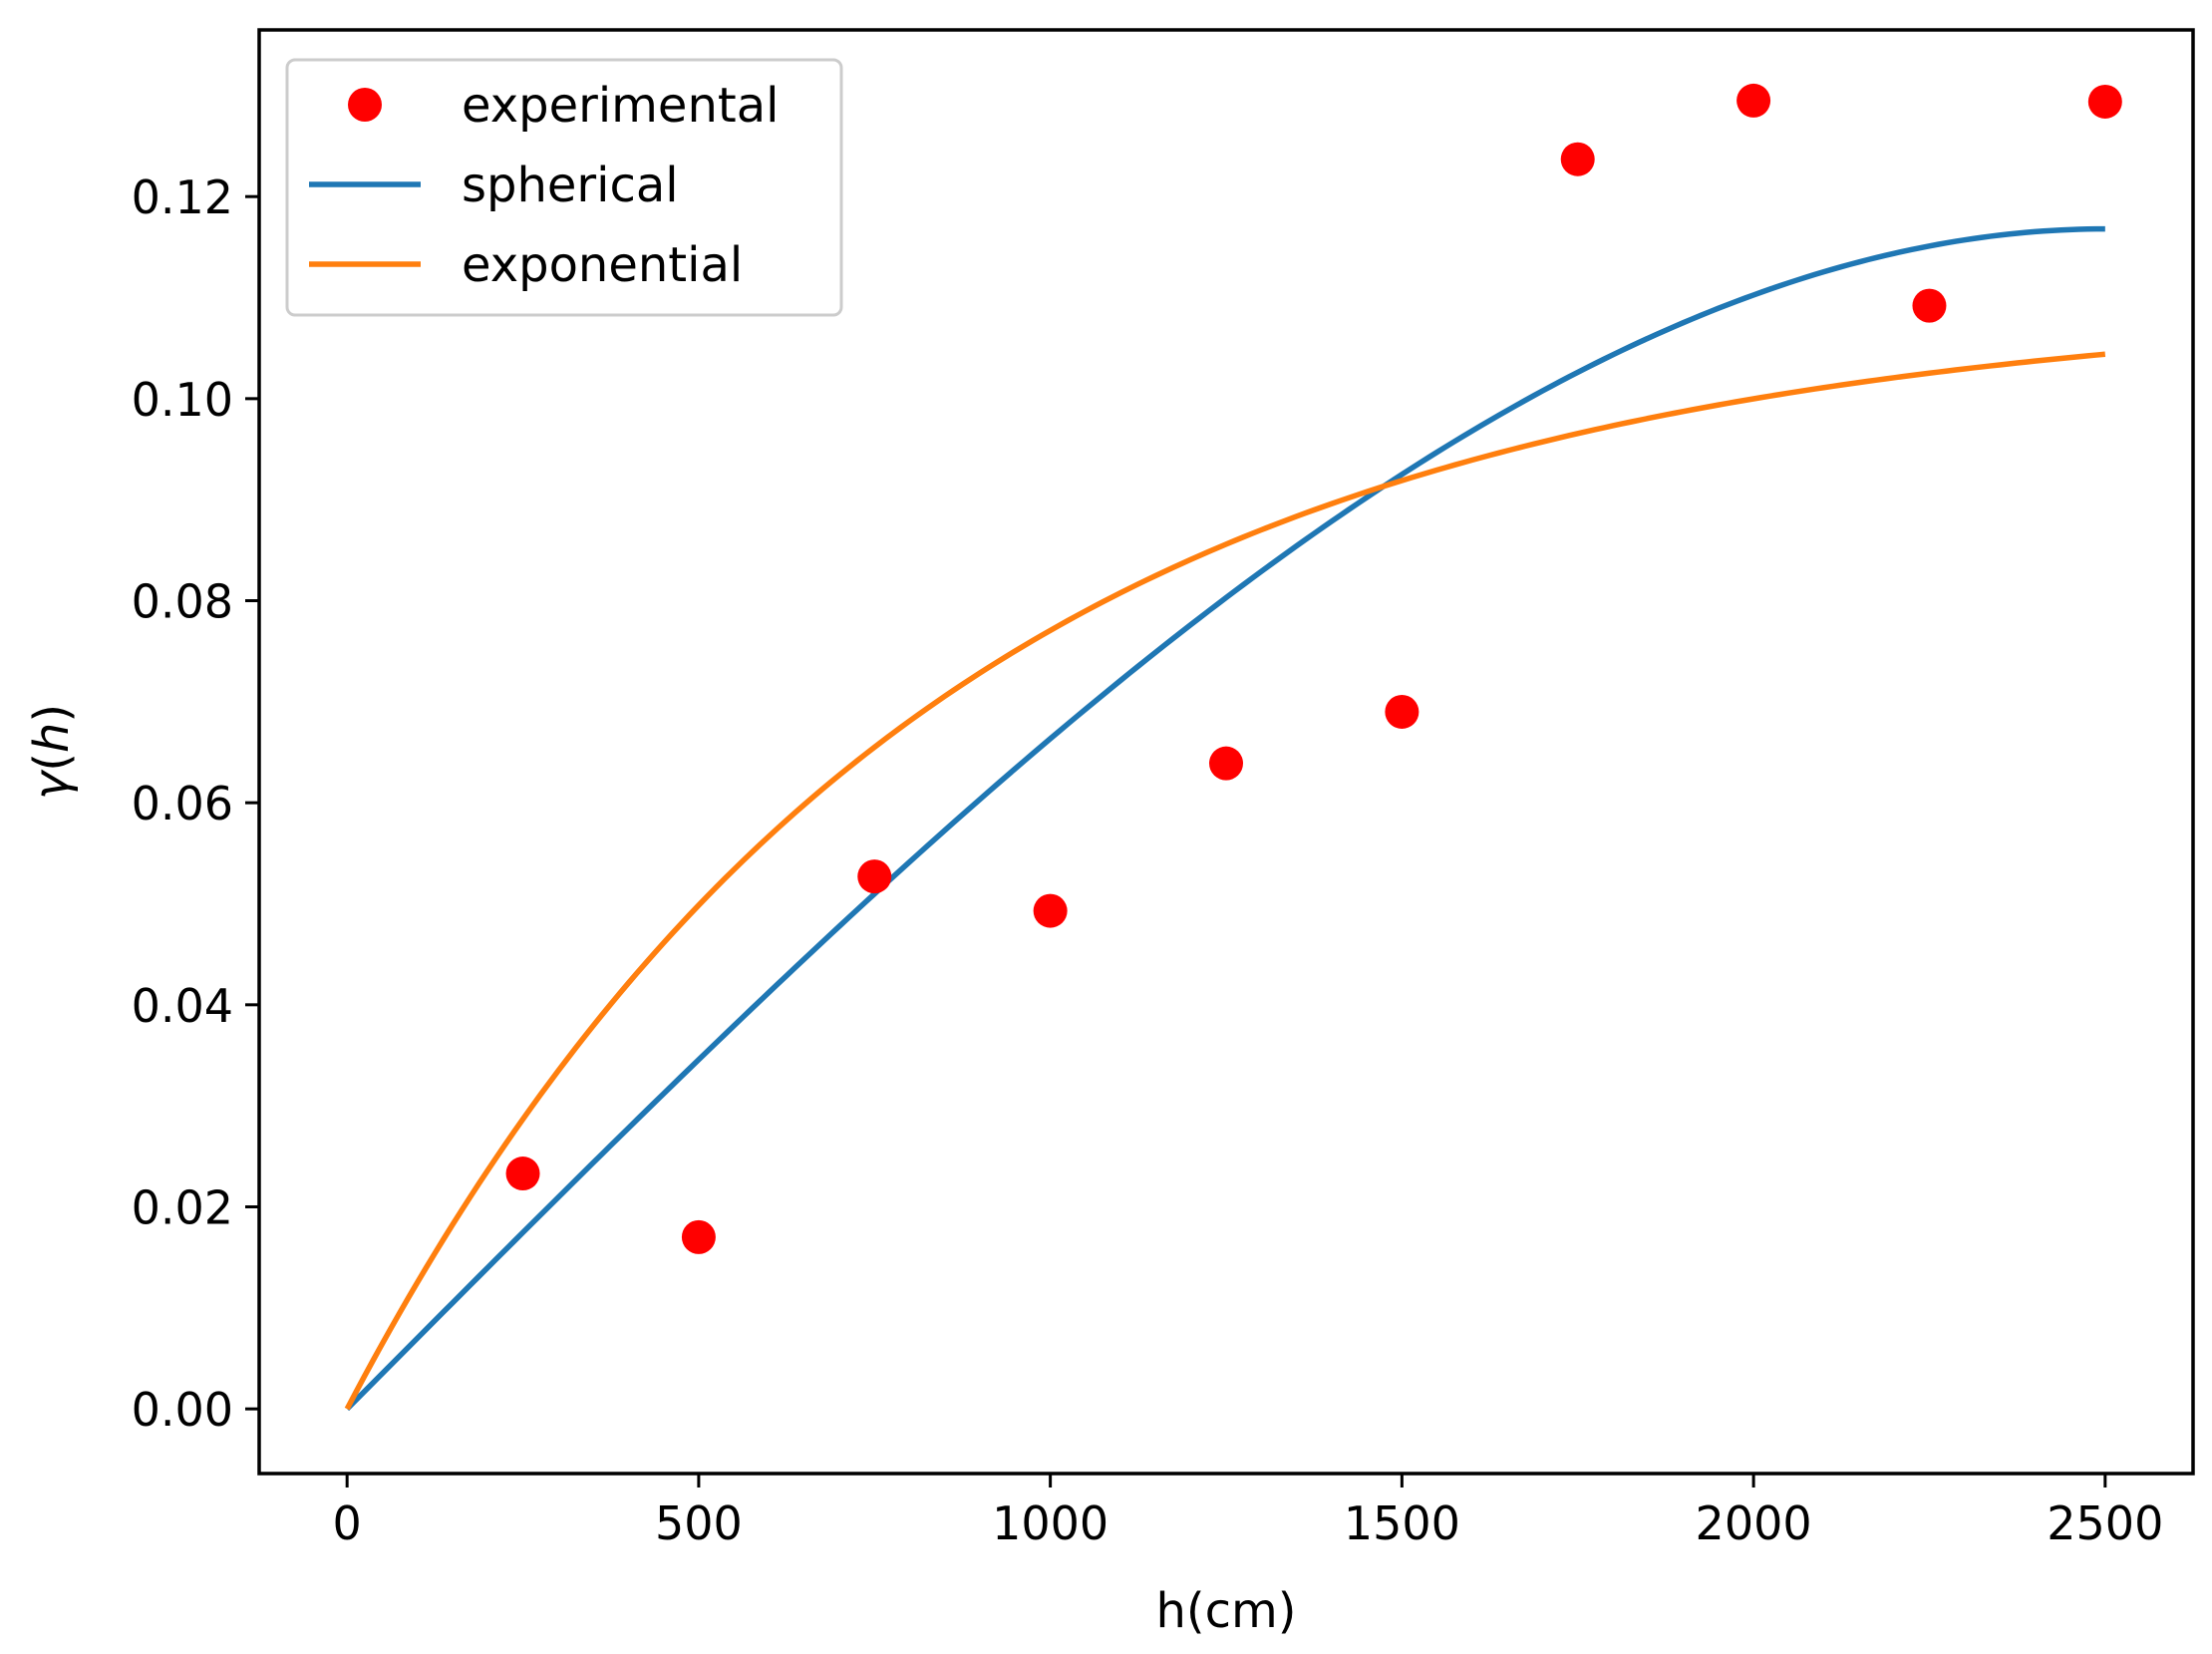 Image resolution: width=2212 pixels, height=1654 pixels. Describe the element at coordinates (365, 105) in the screenshot. I see `experimental-legend-marker` at that location.